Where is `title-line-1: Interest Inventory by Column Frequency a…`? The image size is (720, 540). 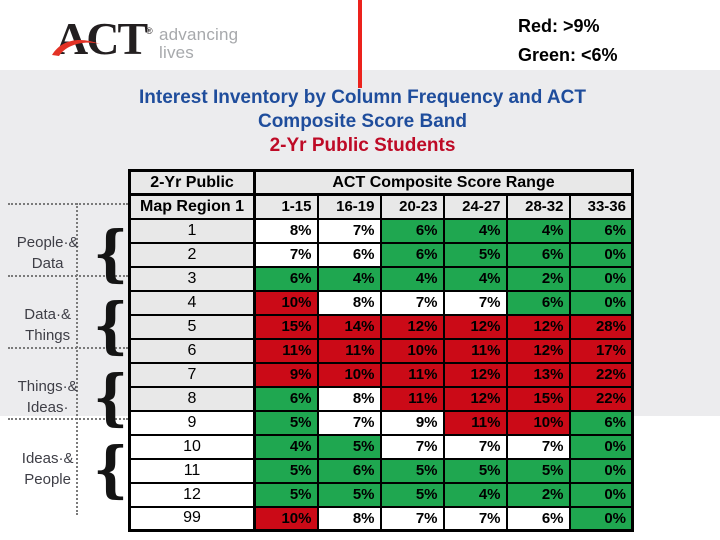
title-line-1: Interest Inventory by Column Frequency a… is located at coordinates (362, 97).